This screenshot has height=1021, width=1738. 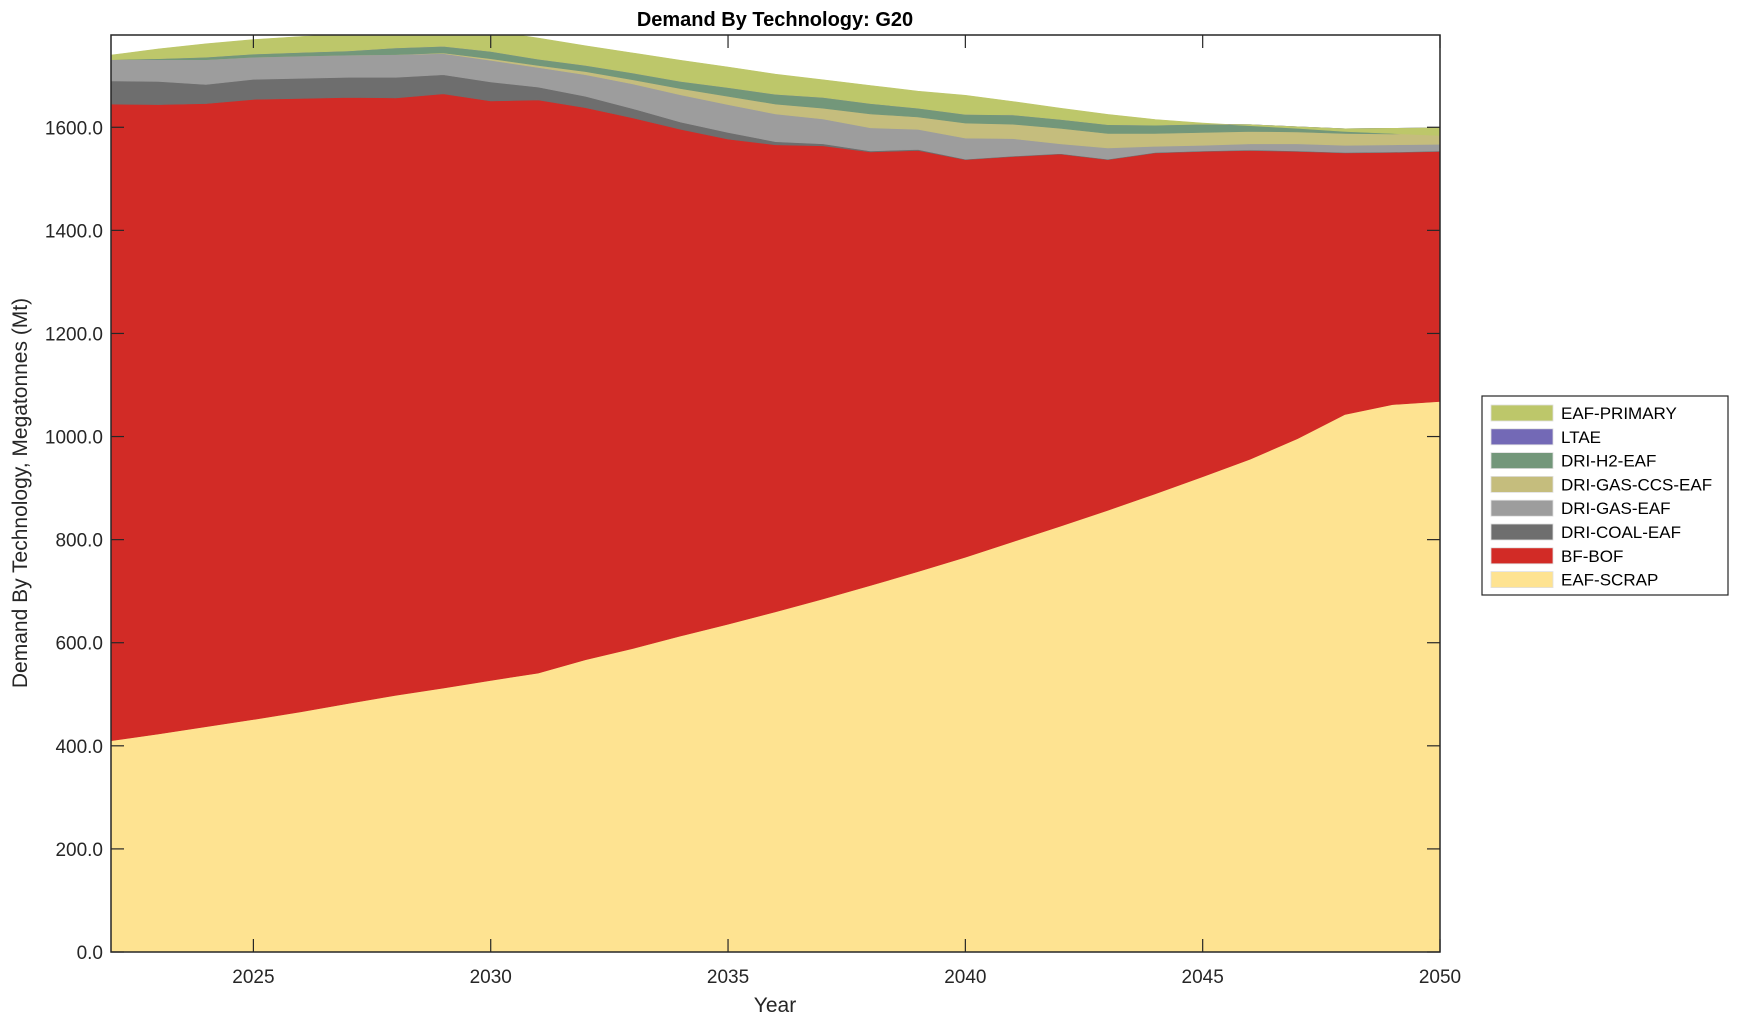 I want to click on x-axis-title: Year, so click(x=775, y=1005).